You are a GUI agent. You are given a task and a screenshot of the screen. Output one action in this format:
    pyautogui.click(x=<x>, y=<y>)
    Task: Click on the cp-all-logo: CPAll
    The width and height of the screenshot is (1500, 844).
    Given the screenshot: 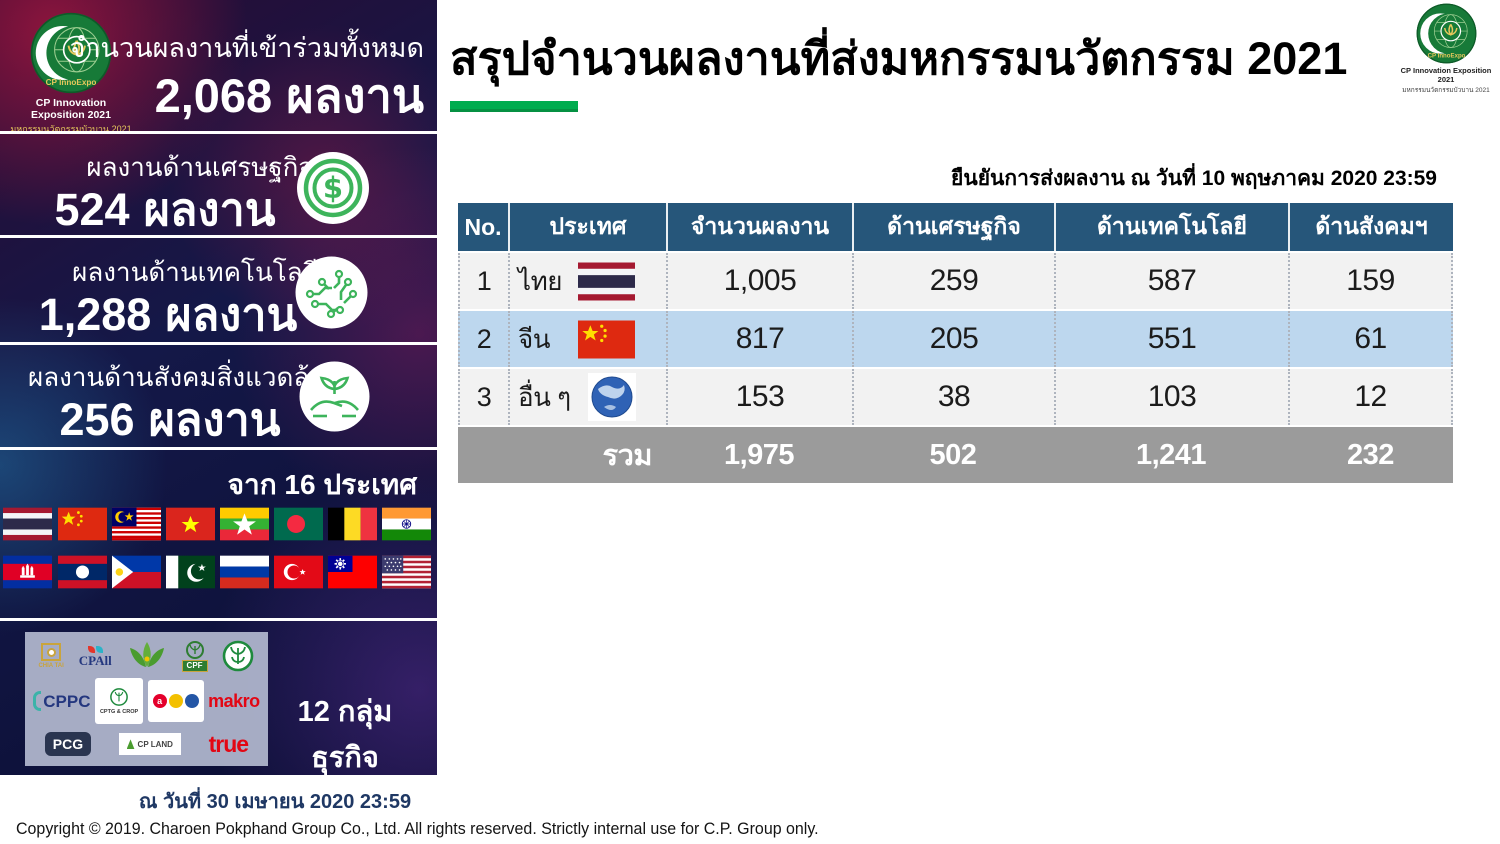 What is the action you would take?
    pyautogui.click(x=95, y=656)
    